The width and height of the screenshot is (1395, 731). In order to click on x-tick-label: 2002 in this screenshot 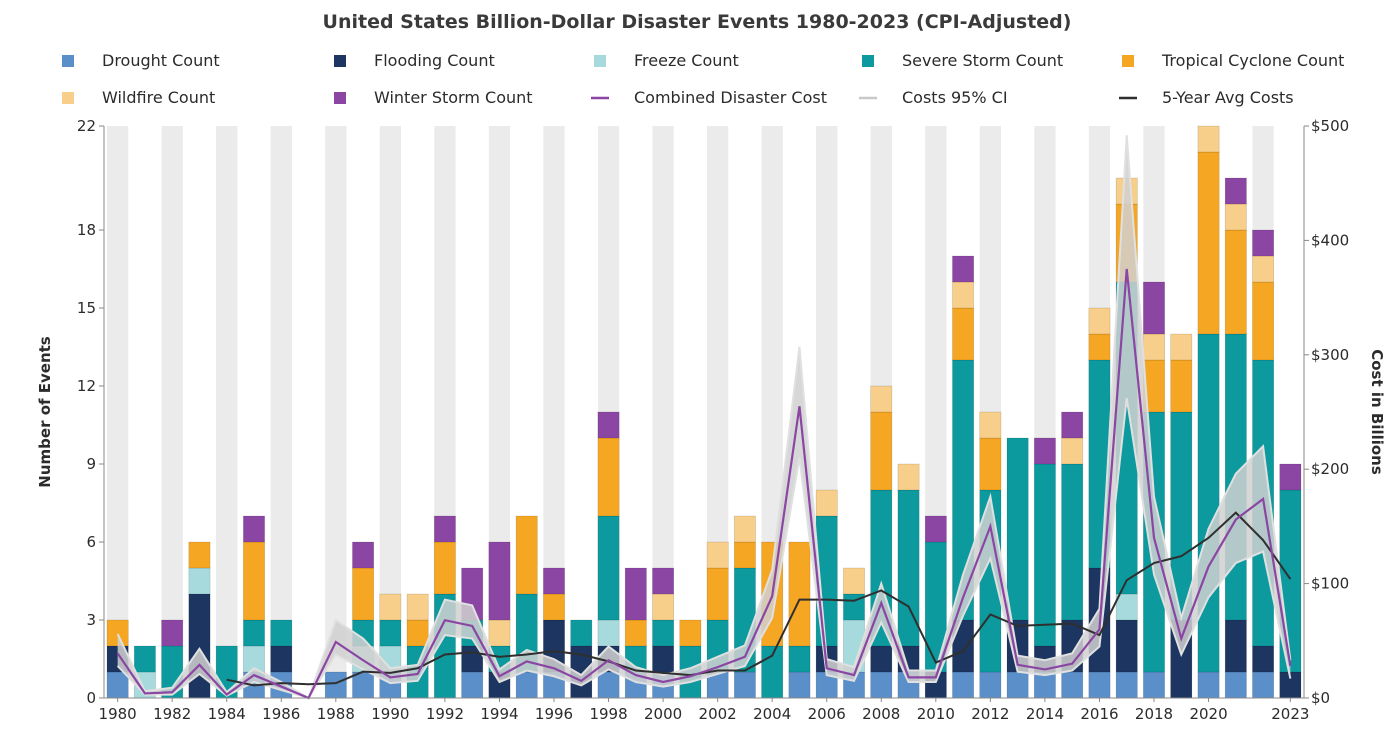, I will do `click(718, 714)`.